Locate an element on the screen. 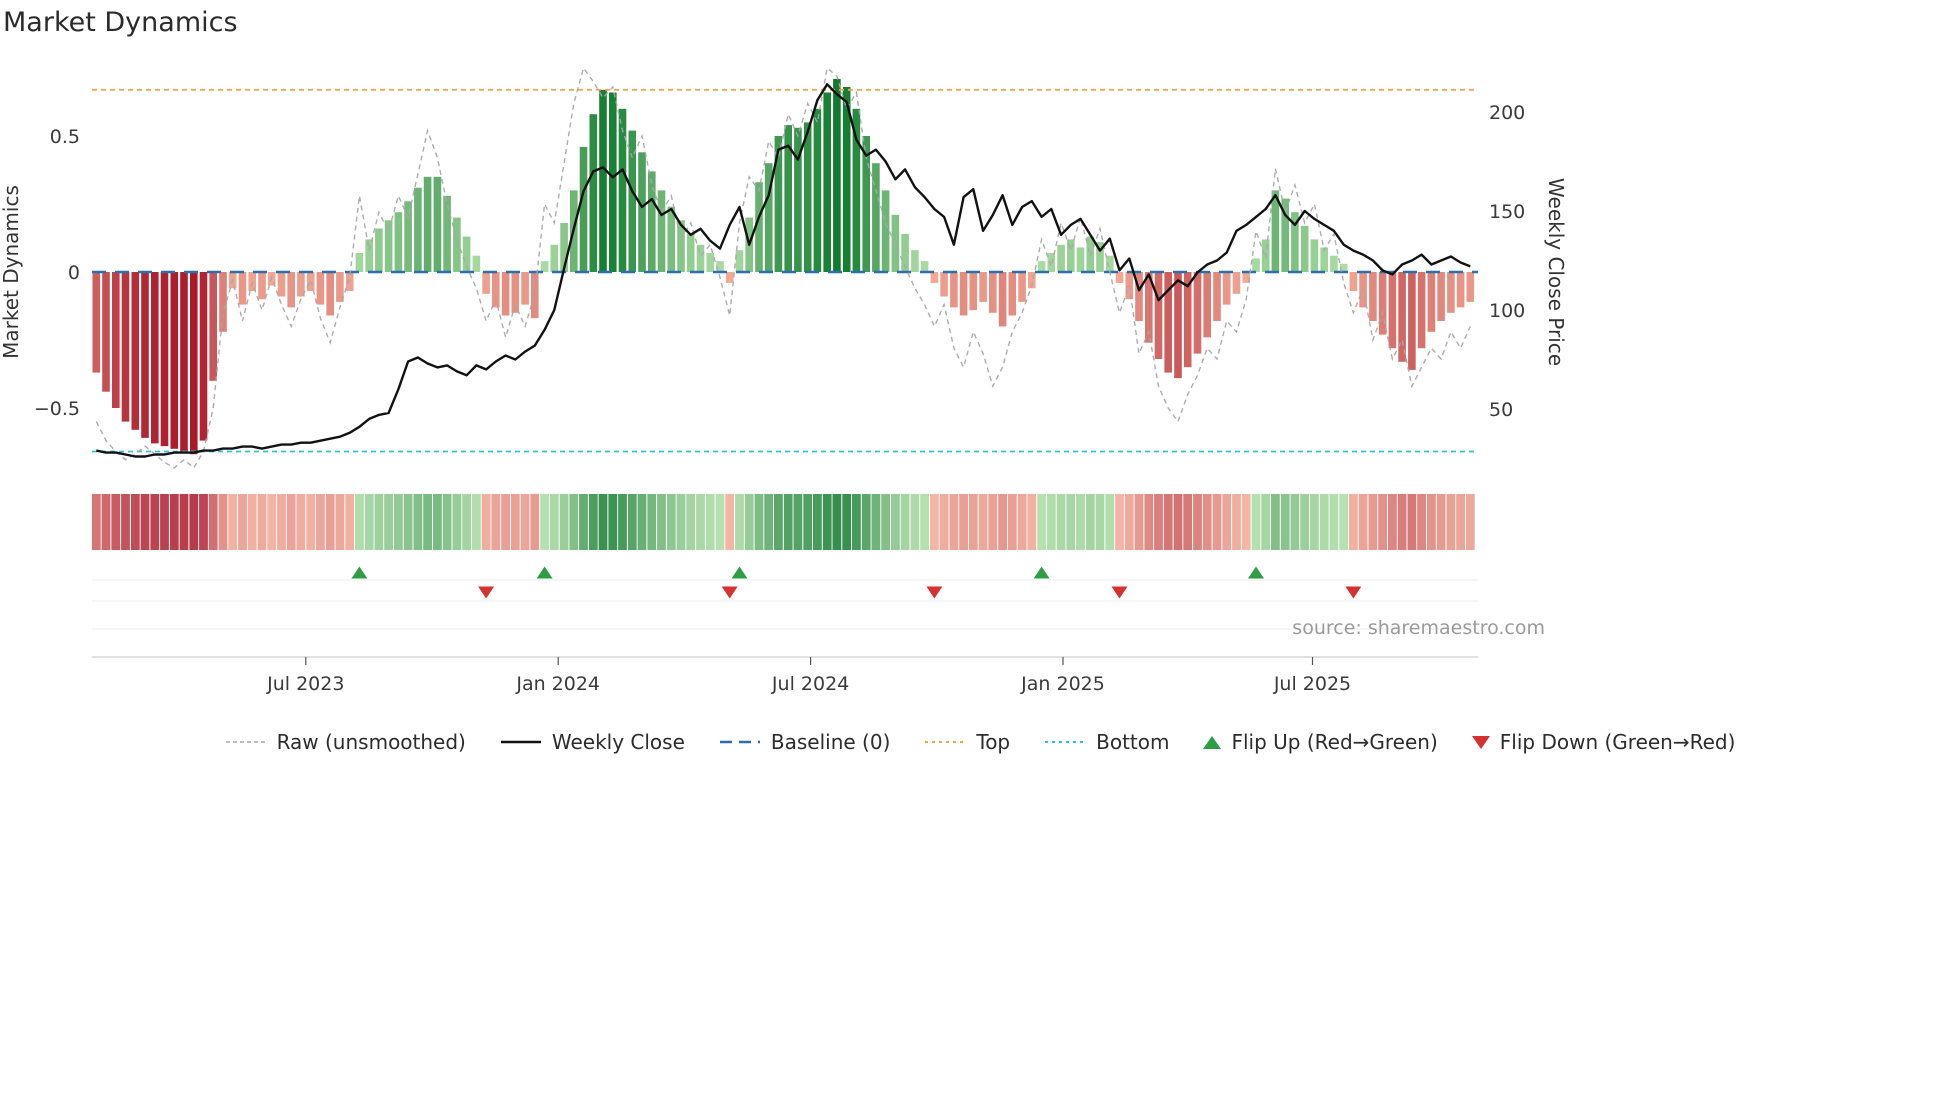 This screenshot has width=1960, height=1102. flip-up-marker is located at coordinates (1256, 572).